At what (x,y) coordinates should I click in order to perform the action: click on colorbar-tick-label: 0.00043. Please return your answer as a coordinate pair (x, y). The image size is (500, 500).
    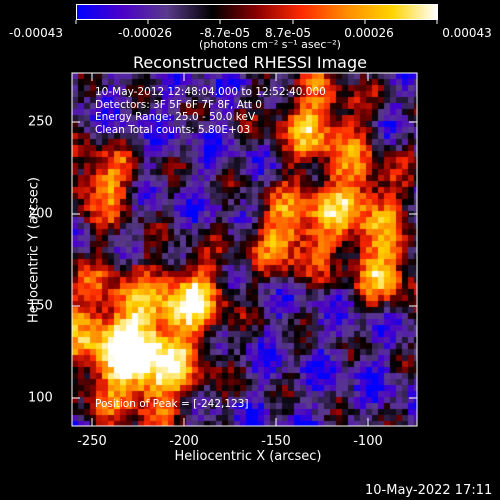
    Looking at the image, I should click on (467, 33).